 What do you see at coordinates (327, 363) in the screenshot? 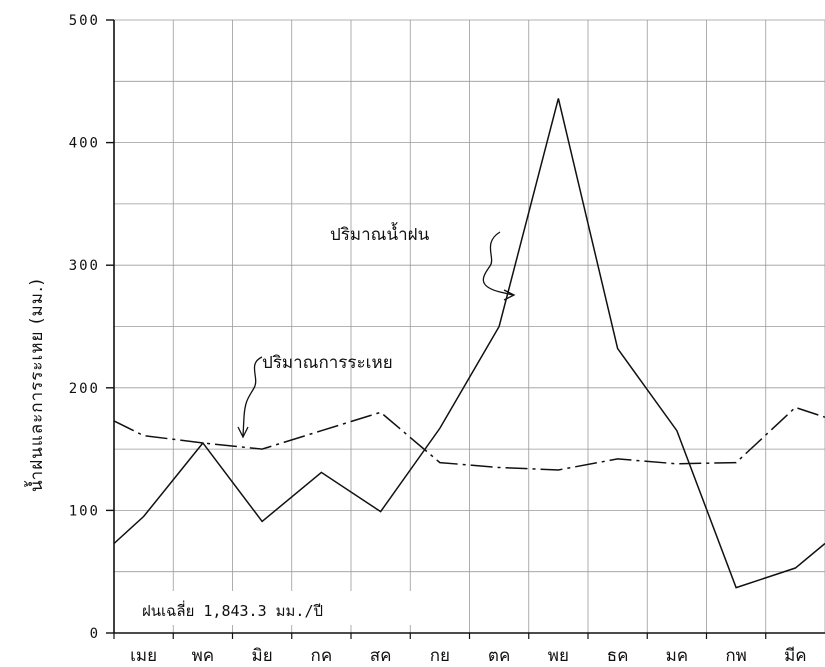
I see `evaporation-series-label: ปริมาณการระเหย` at bounding box center [327, 363].